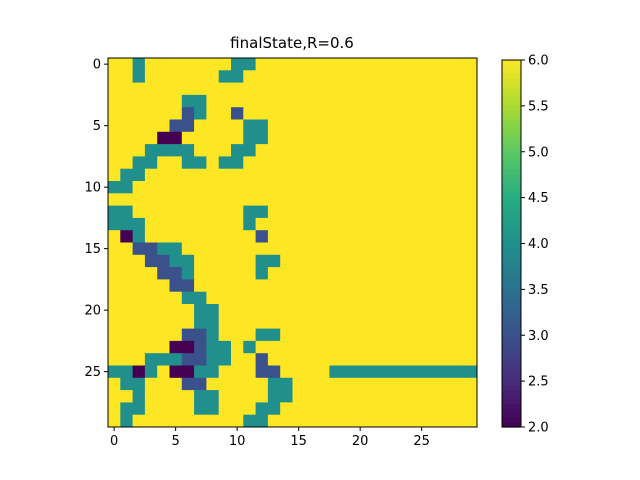 The height and width of the screenshot is (480, 640). What do you see at coordinates (114, 441) in the screenshot?
I see `x-tick-label: 0` at bounding box center [114, 441].